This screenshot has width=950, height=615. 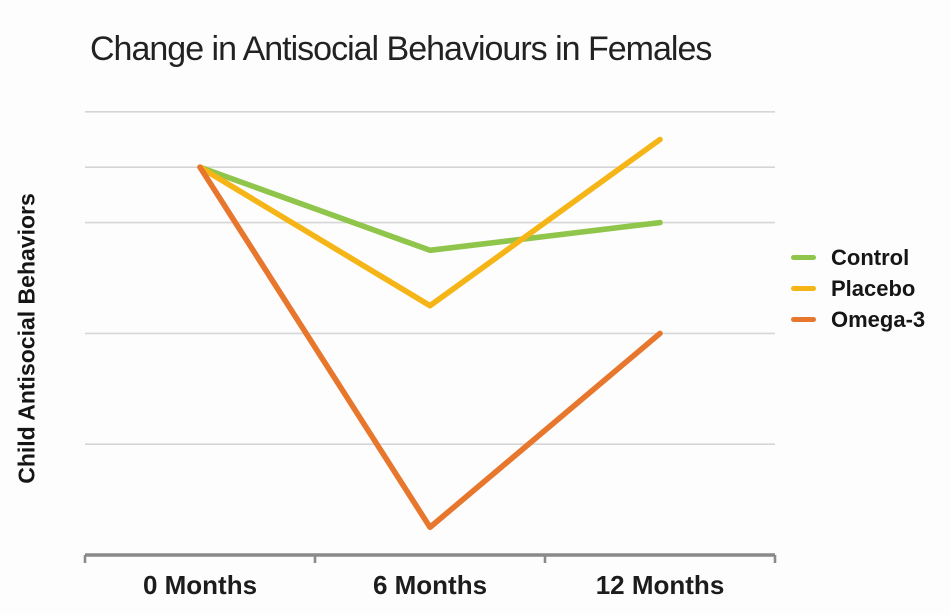 I want to click on legend-label: Placebo, so click(x=873, y=288).